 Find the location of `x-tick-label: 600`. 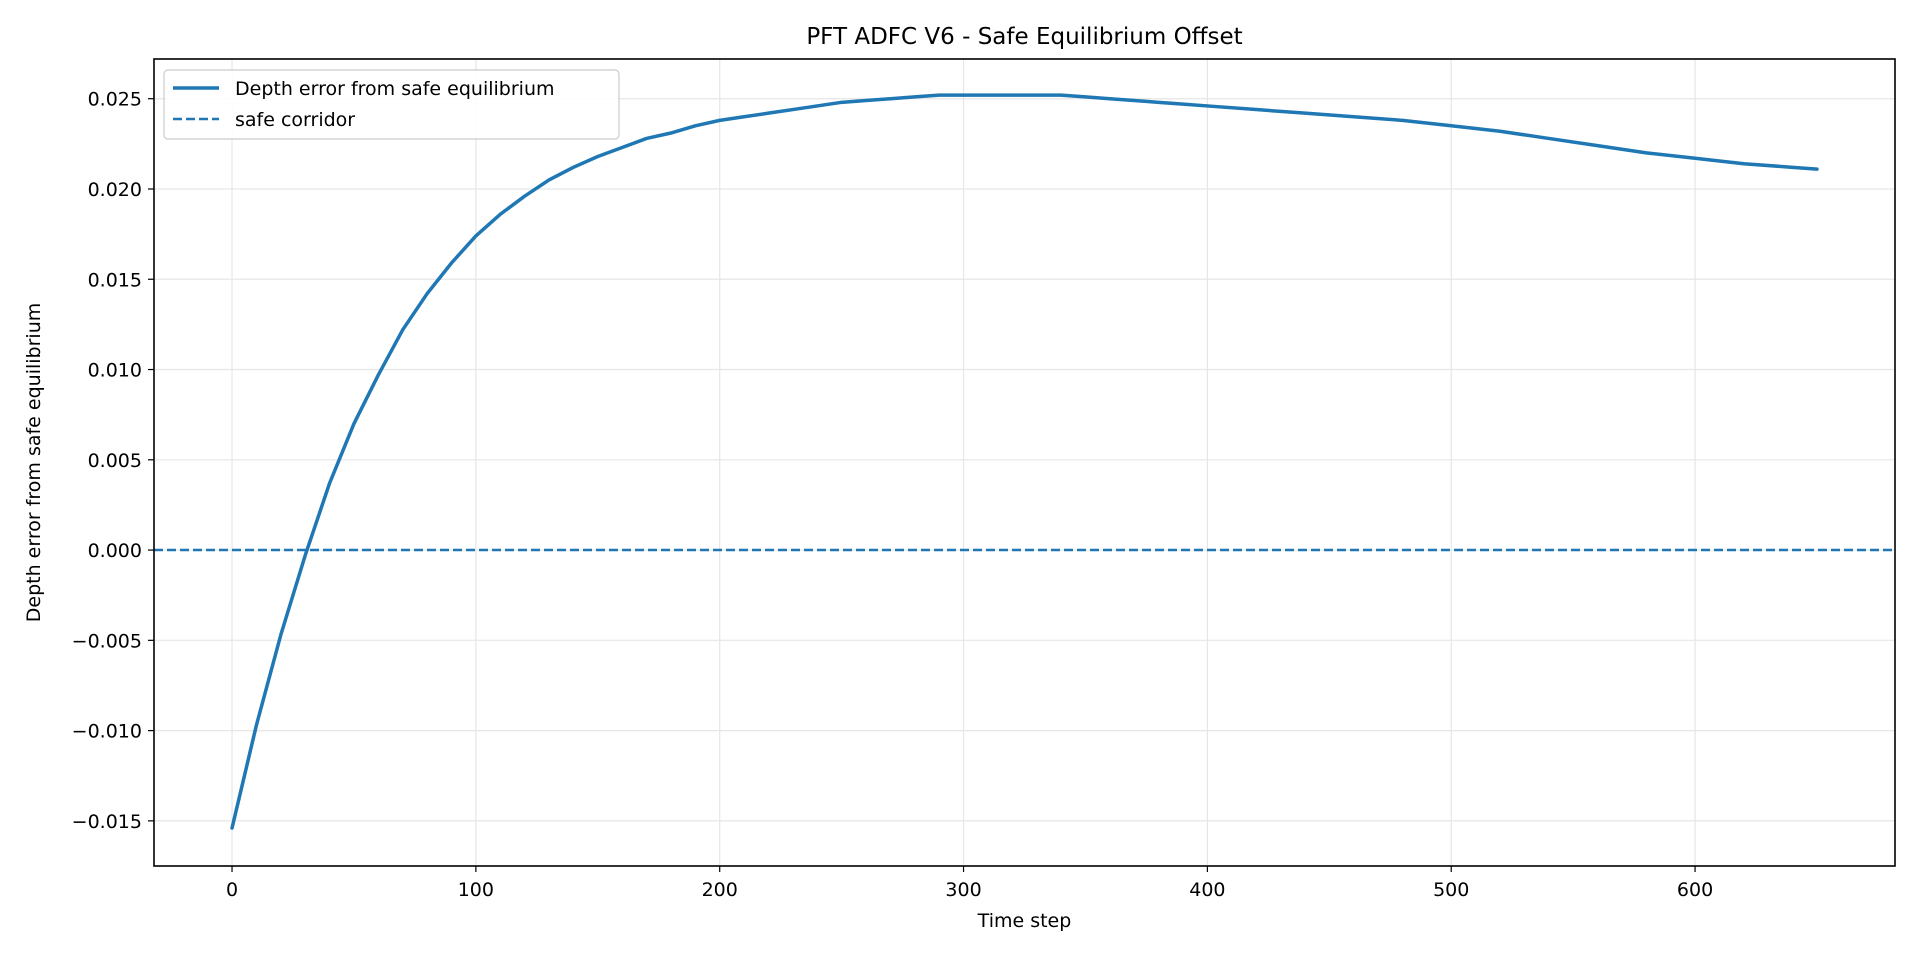

x-tick-label: 600 is located at coordinates (1695, 890).